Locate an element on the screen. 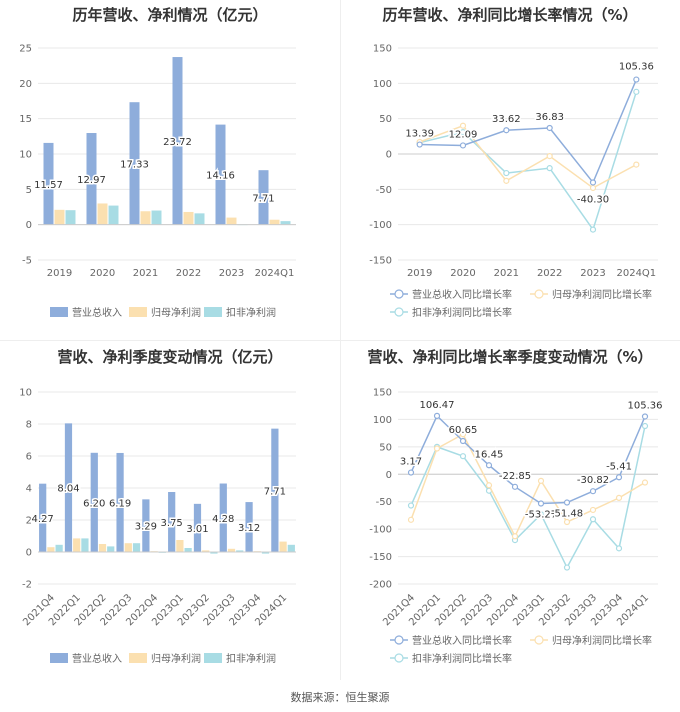 The image size is (680, 712). y-tick-label: -2 is located at coordinates (27, 585).